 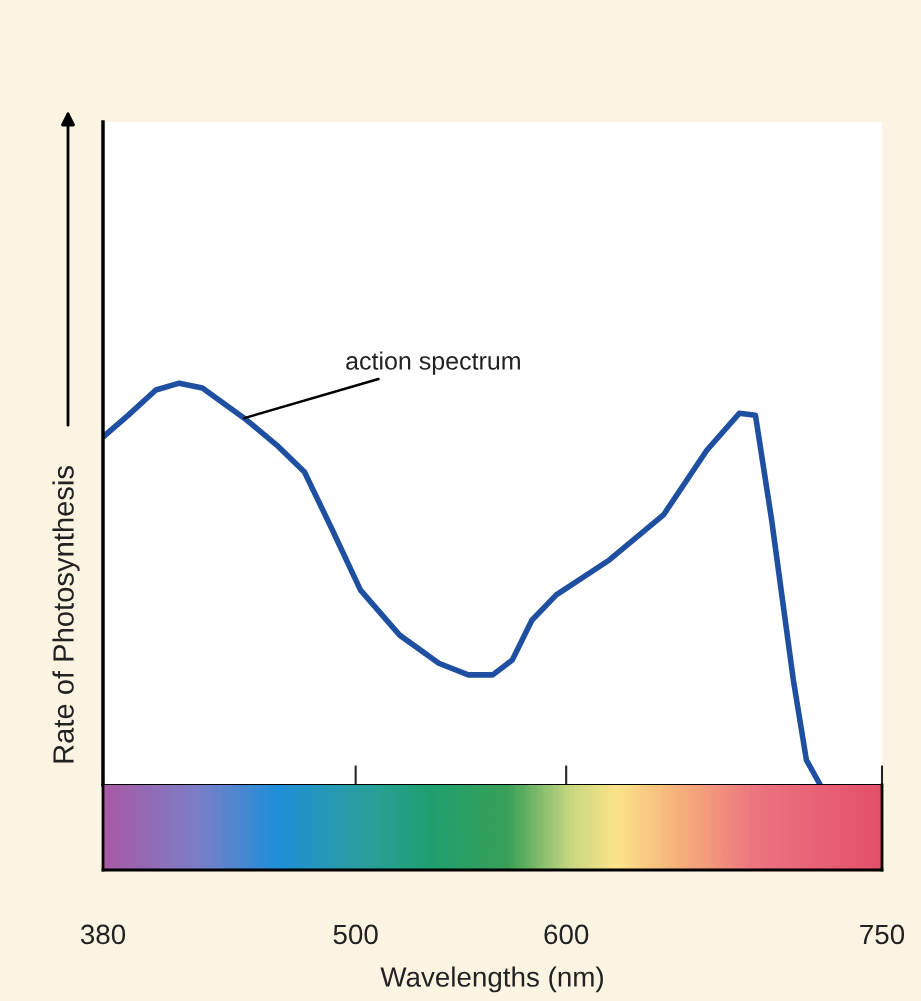 I want to click on x-axis-title: Wavelengths (nm), so click(x=491, y=979).